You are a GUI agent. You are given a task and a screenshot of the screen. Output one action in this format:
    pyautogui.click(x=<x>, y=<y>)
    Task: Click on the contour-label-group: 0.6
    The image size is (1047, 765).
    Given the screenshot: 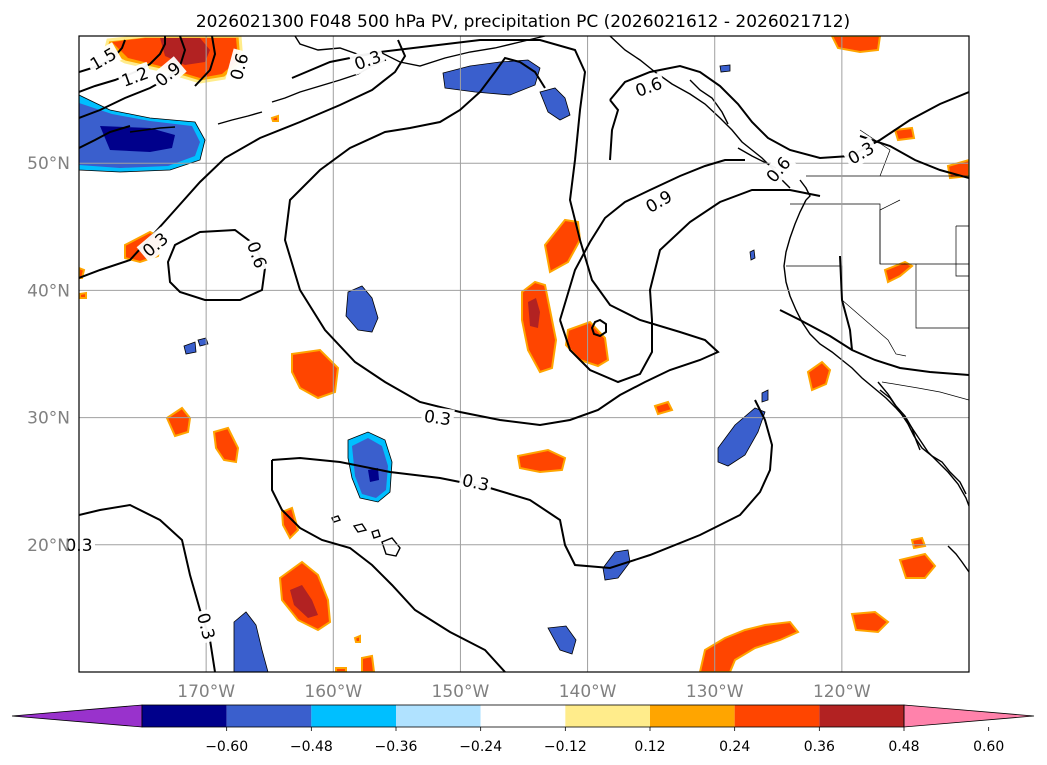 What is the action you would take?
    pyautogui.click(x=239, y=66)
    